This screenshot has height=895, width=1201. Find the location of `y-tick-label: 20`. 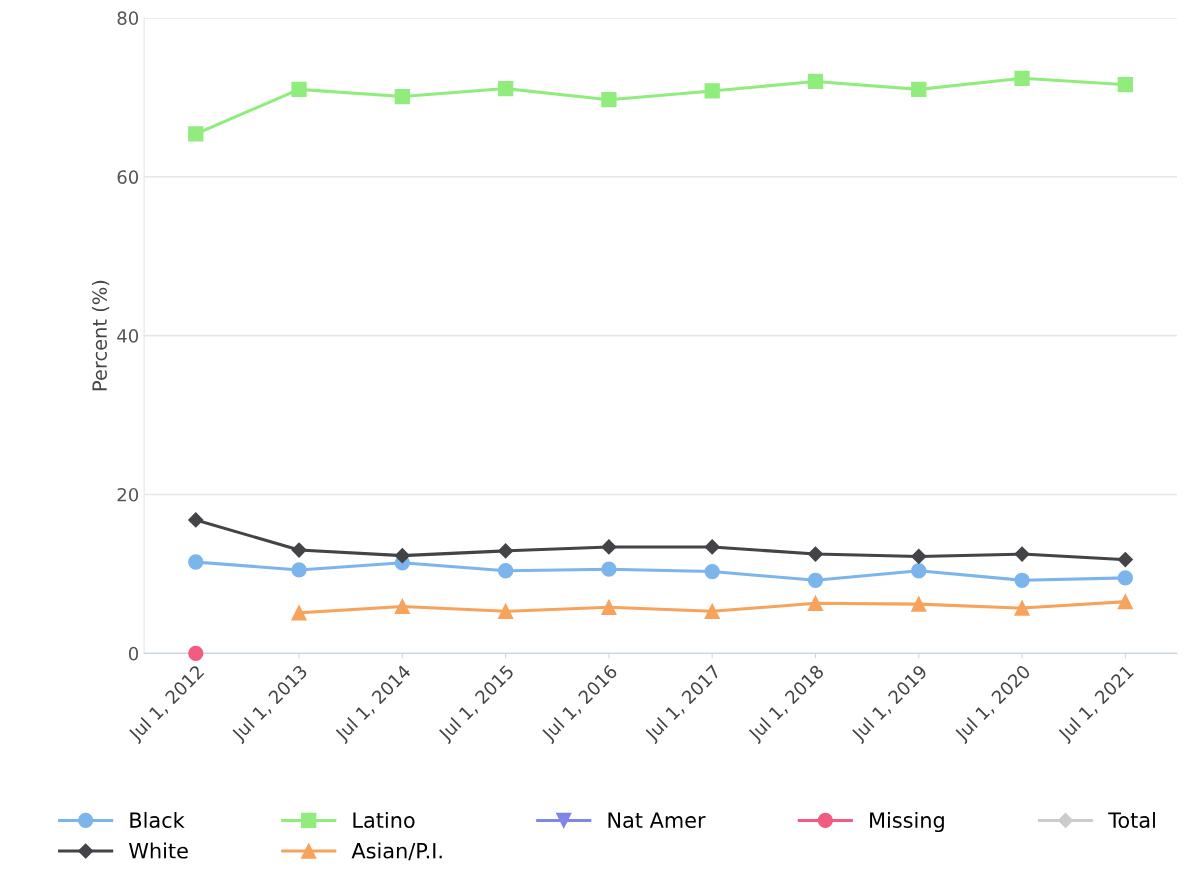

y-tick-label: 20 is located at coordinates (128, 494).